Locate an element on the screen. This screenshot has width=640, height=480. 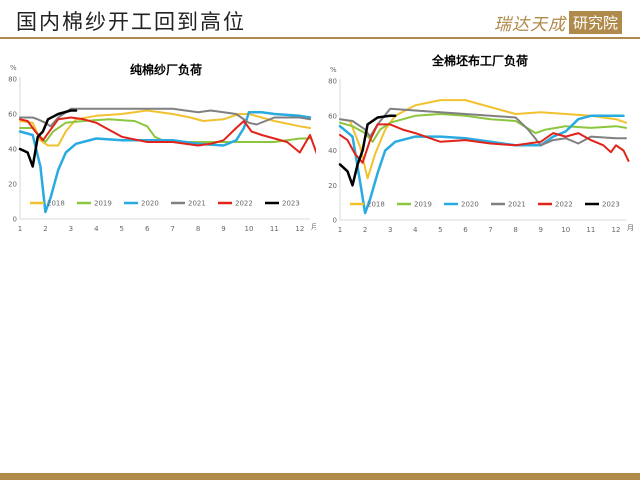
logo-text: 瑞达天成 is located at coordinates (529, 25).